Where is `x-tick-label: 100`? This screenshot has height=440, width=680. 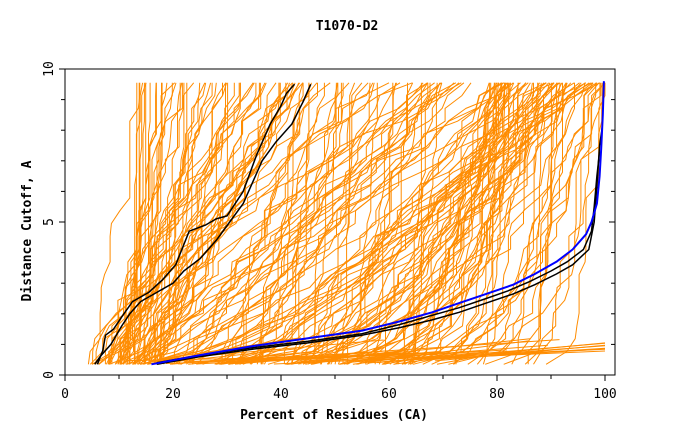
x-tick-label: 100 is located at coordinates (604, 394).